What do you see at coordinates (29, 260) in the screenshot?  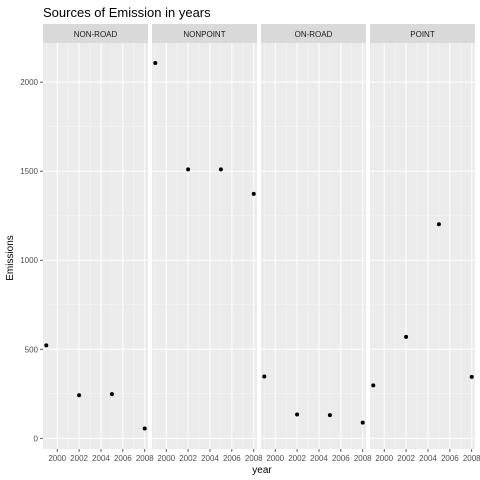 I see `y-tick-label: 1000` at bounding box center [29, 260].